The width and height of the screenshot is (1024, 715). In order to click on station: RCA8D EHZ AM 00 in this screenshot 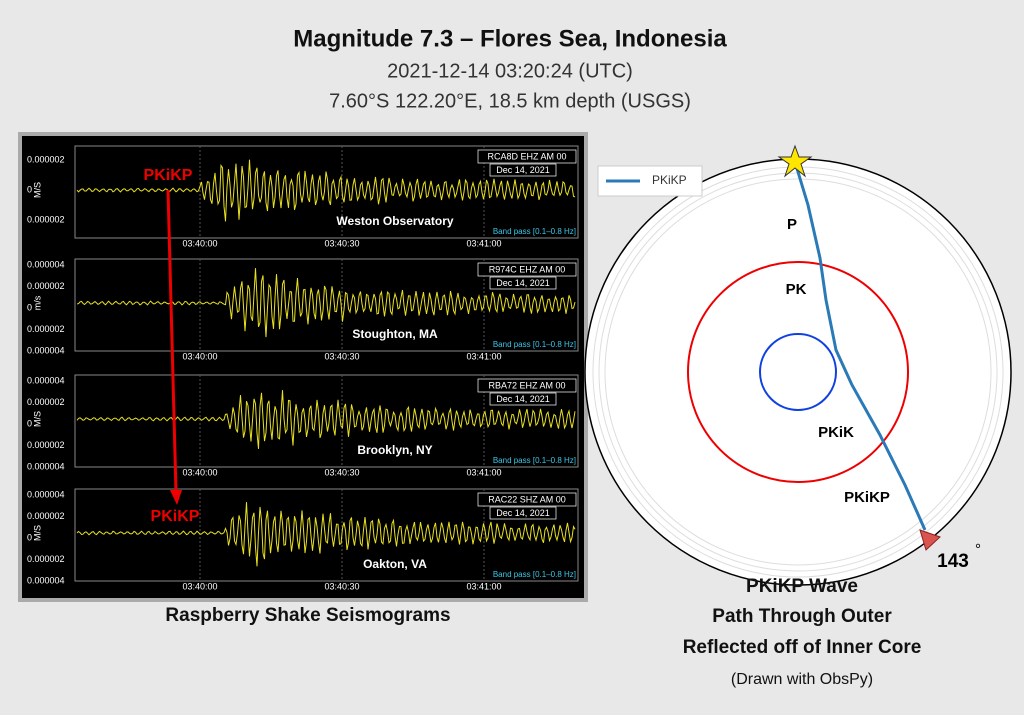, I will do `click(526, 156)`.